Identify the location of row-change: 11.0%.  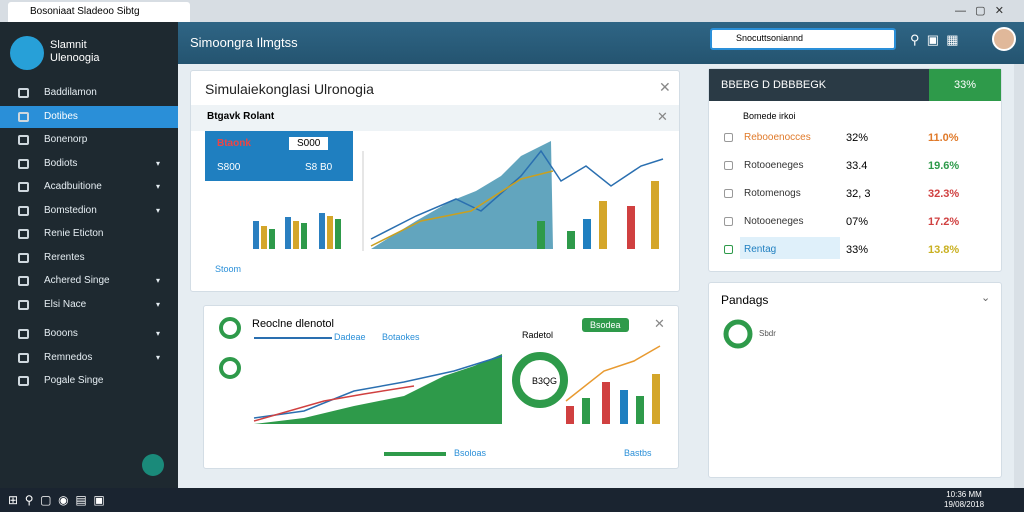
(943, 138).